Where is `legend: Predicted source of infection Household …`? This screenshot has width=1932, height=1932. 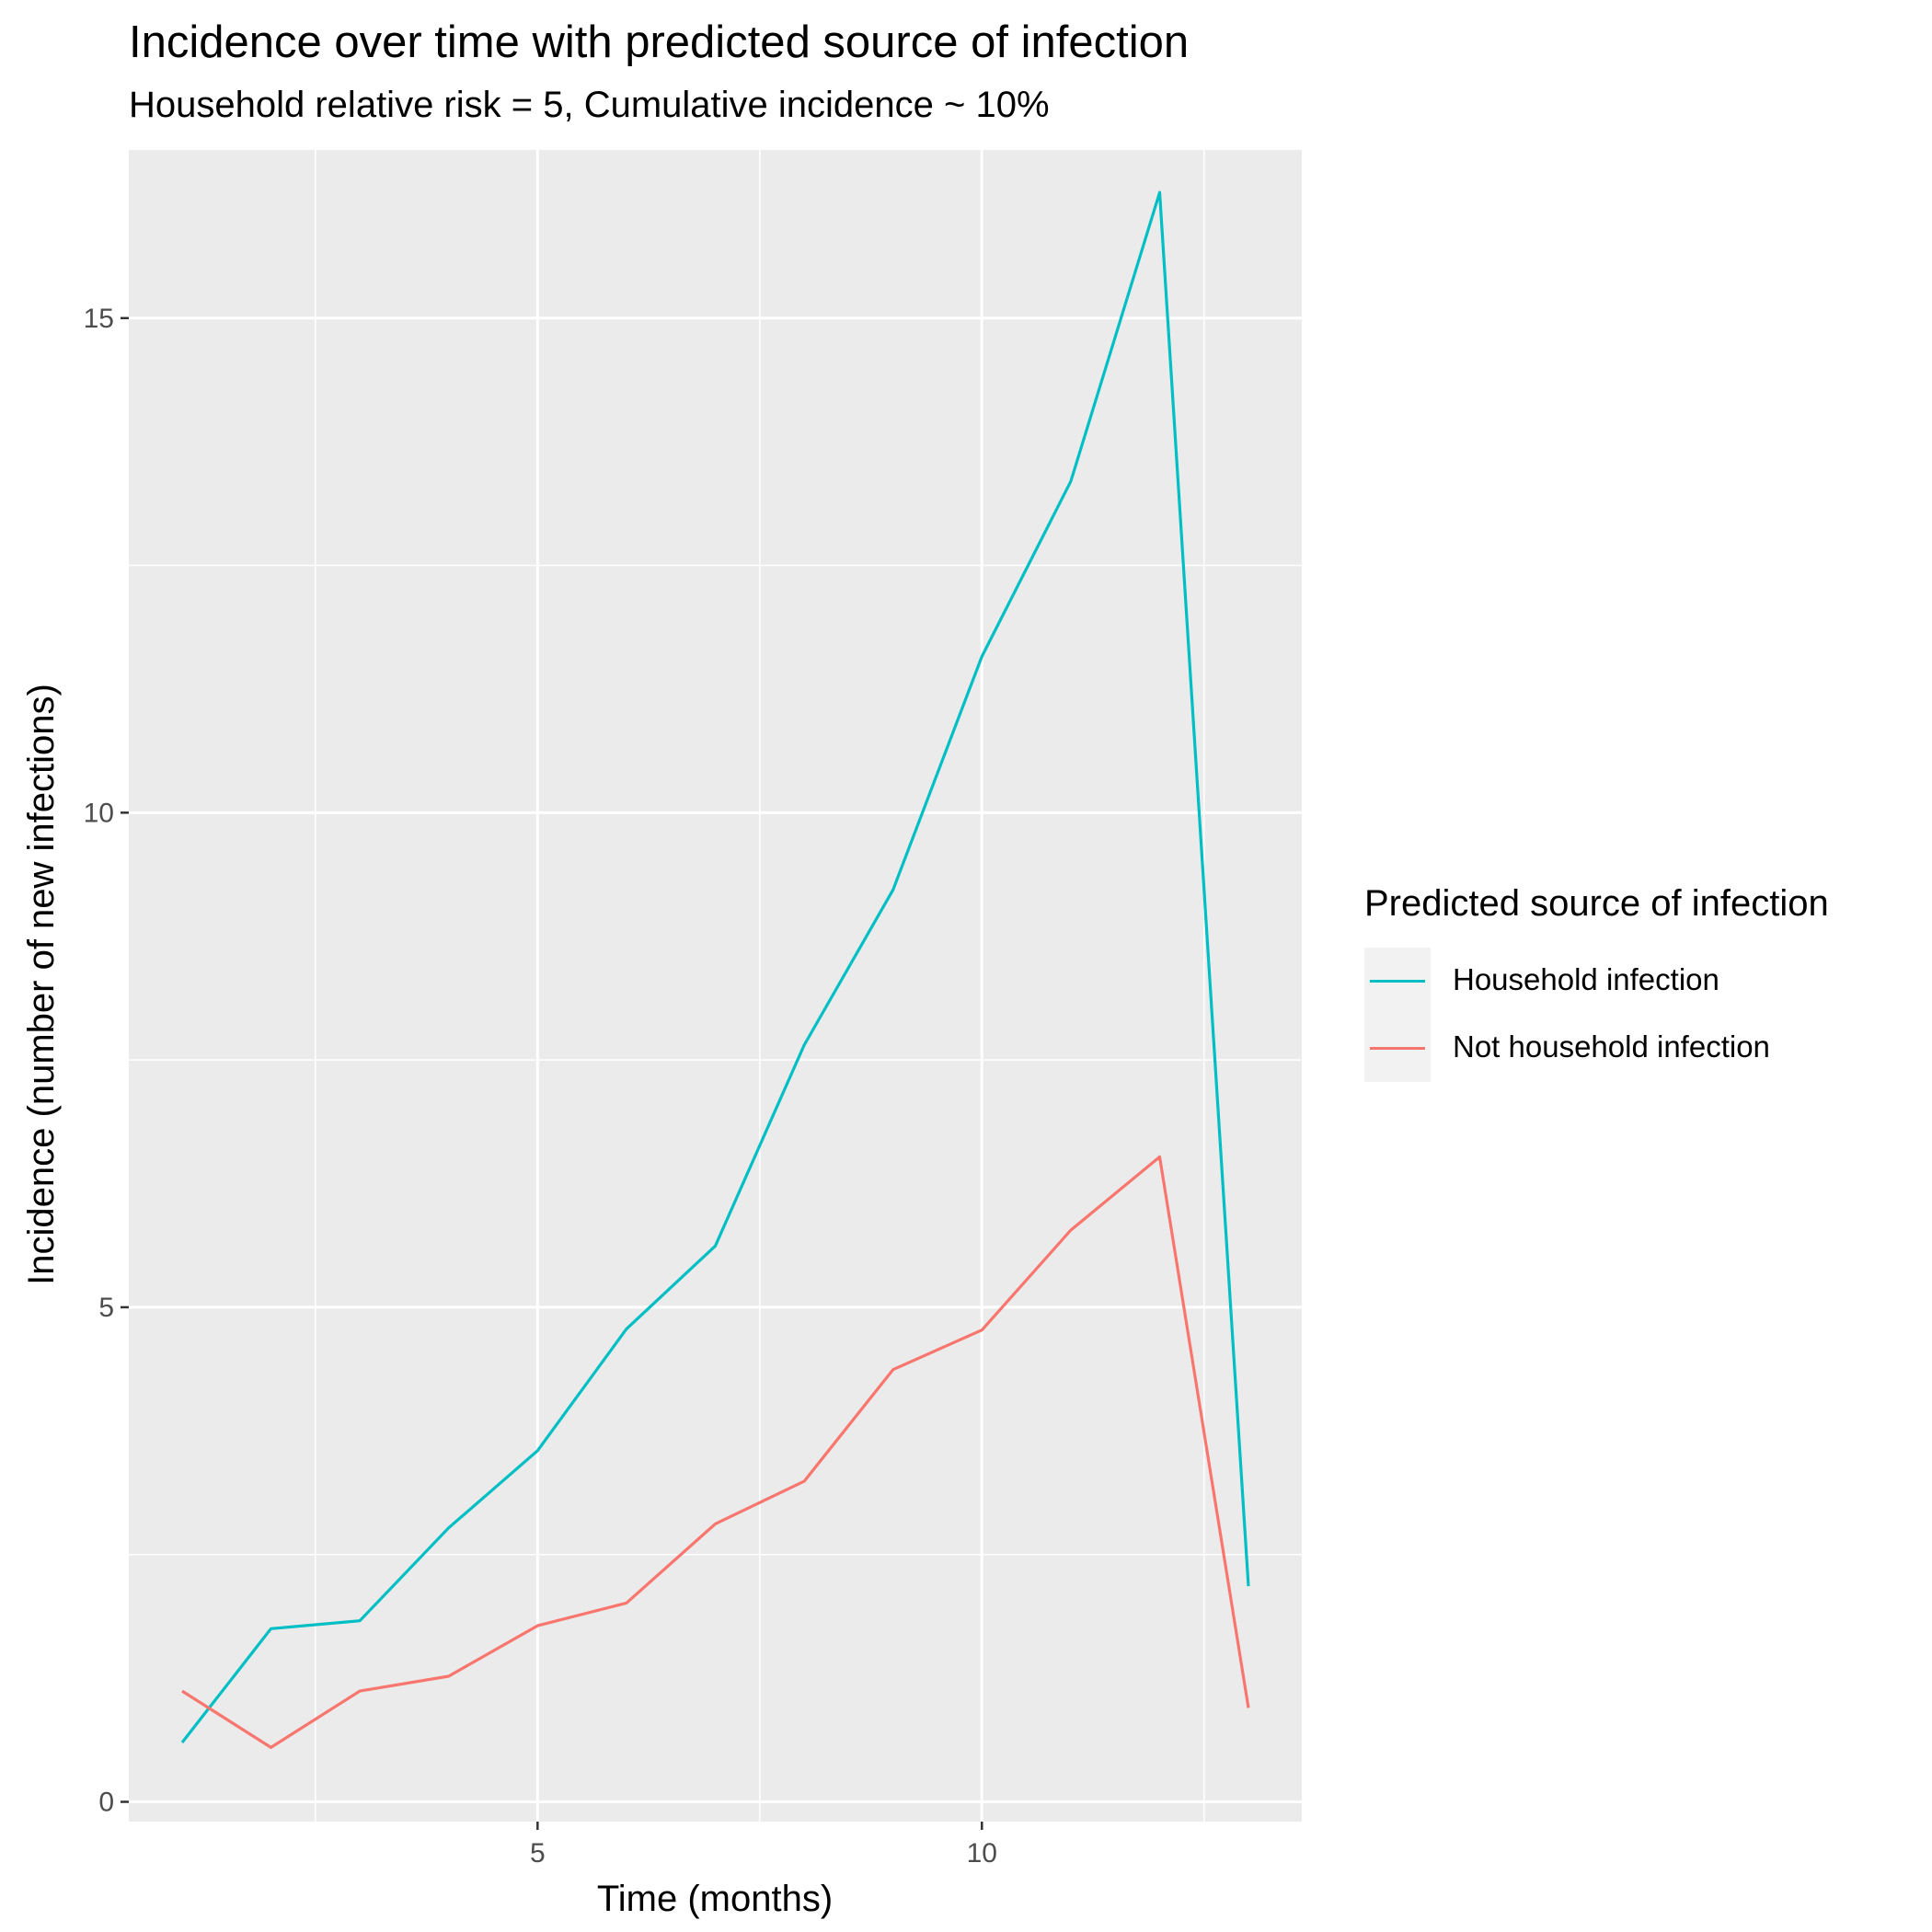
legend: Predicted source of infection Household … is located at coordinates (1596, 982).